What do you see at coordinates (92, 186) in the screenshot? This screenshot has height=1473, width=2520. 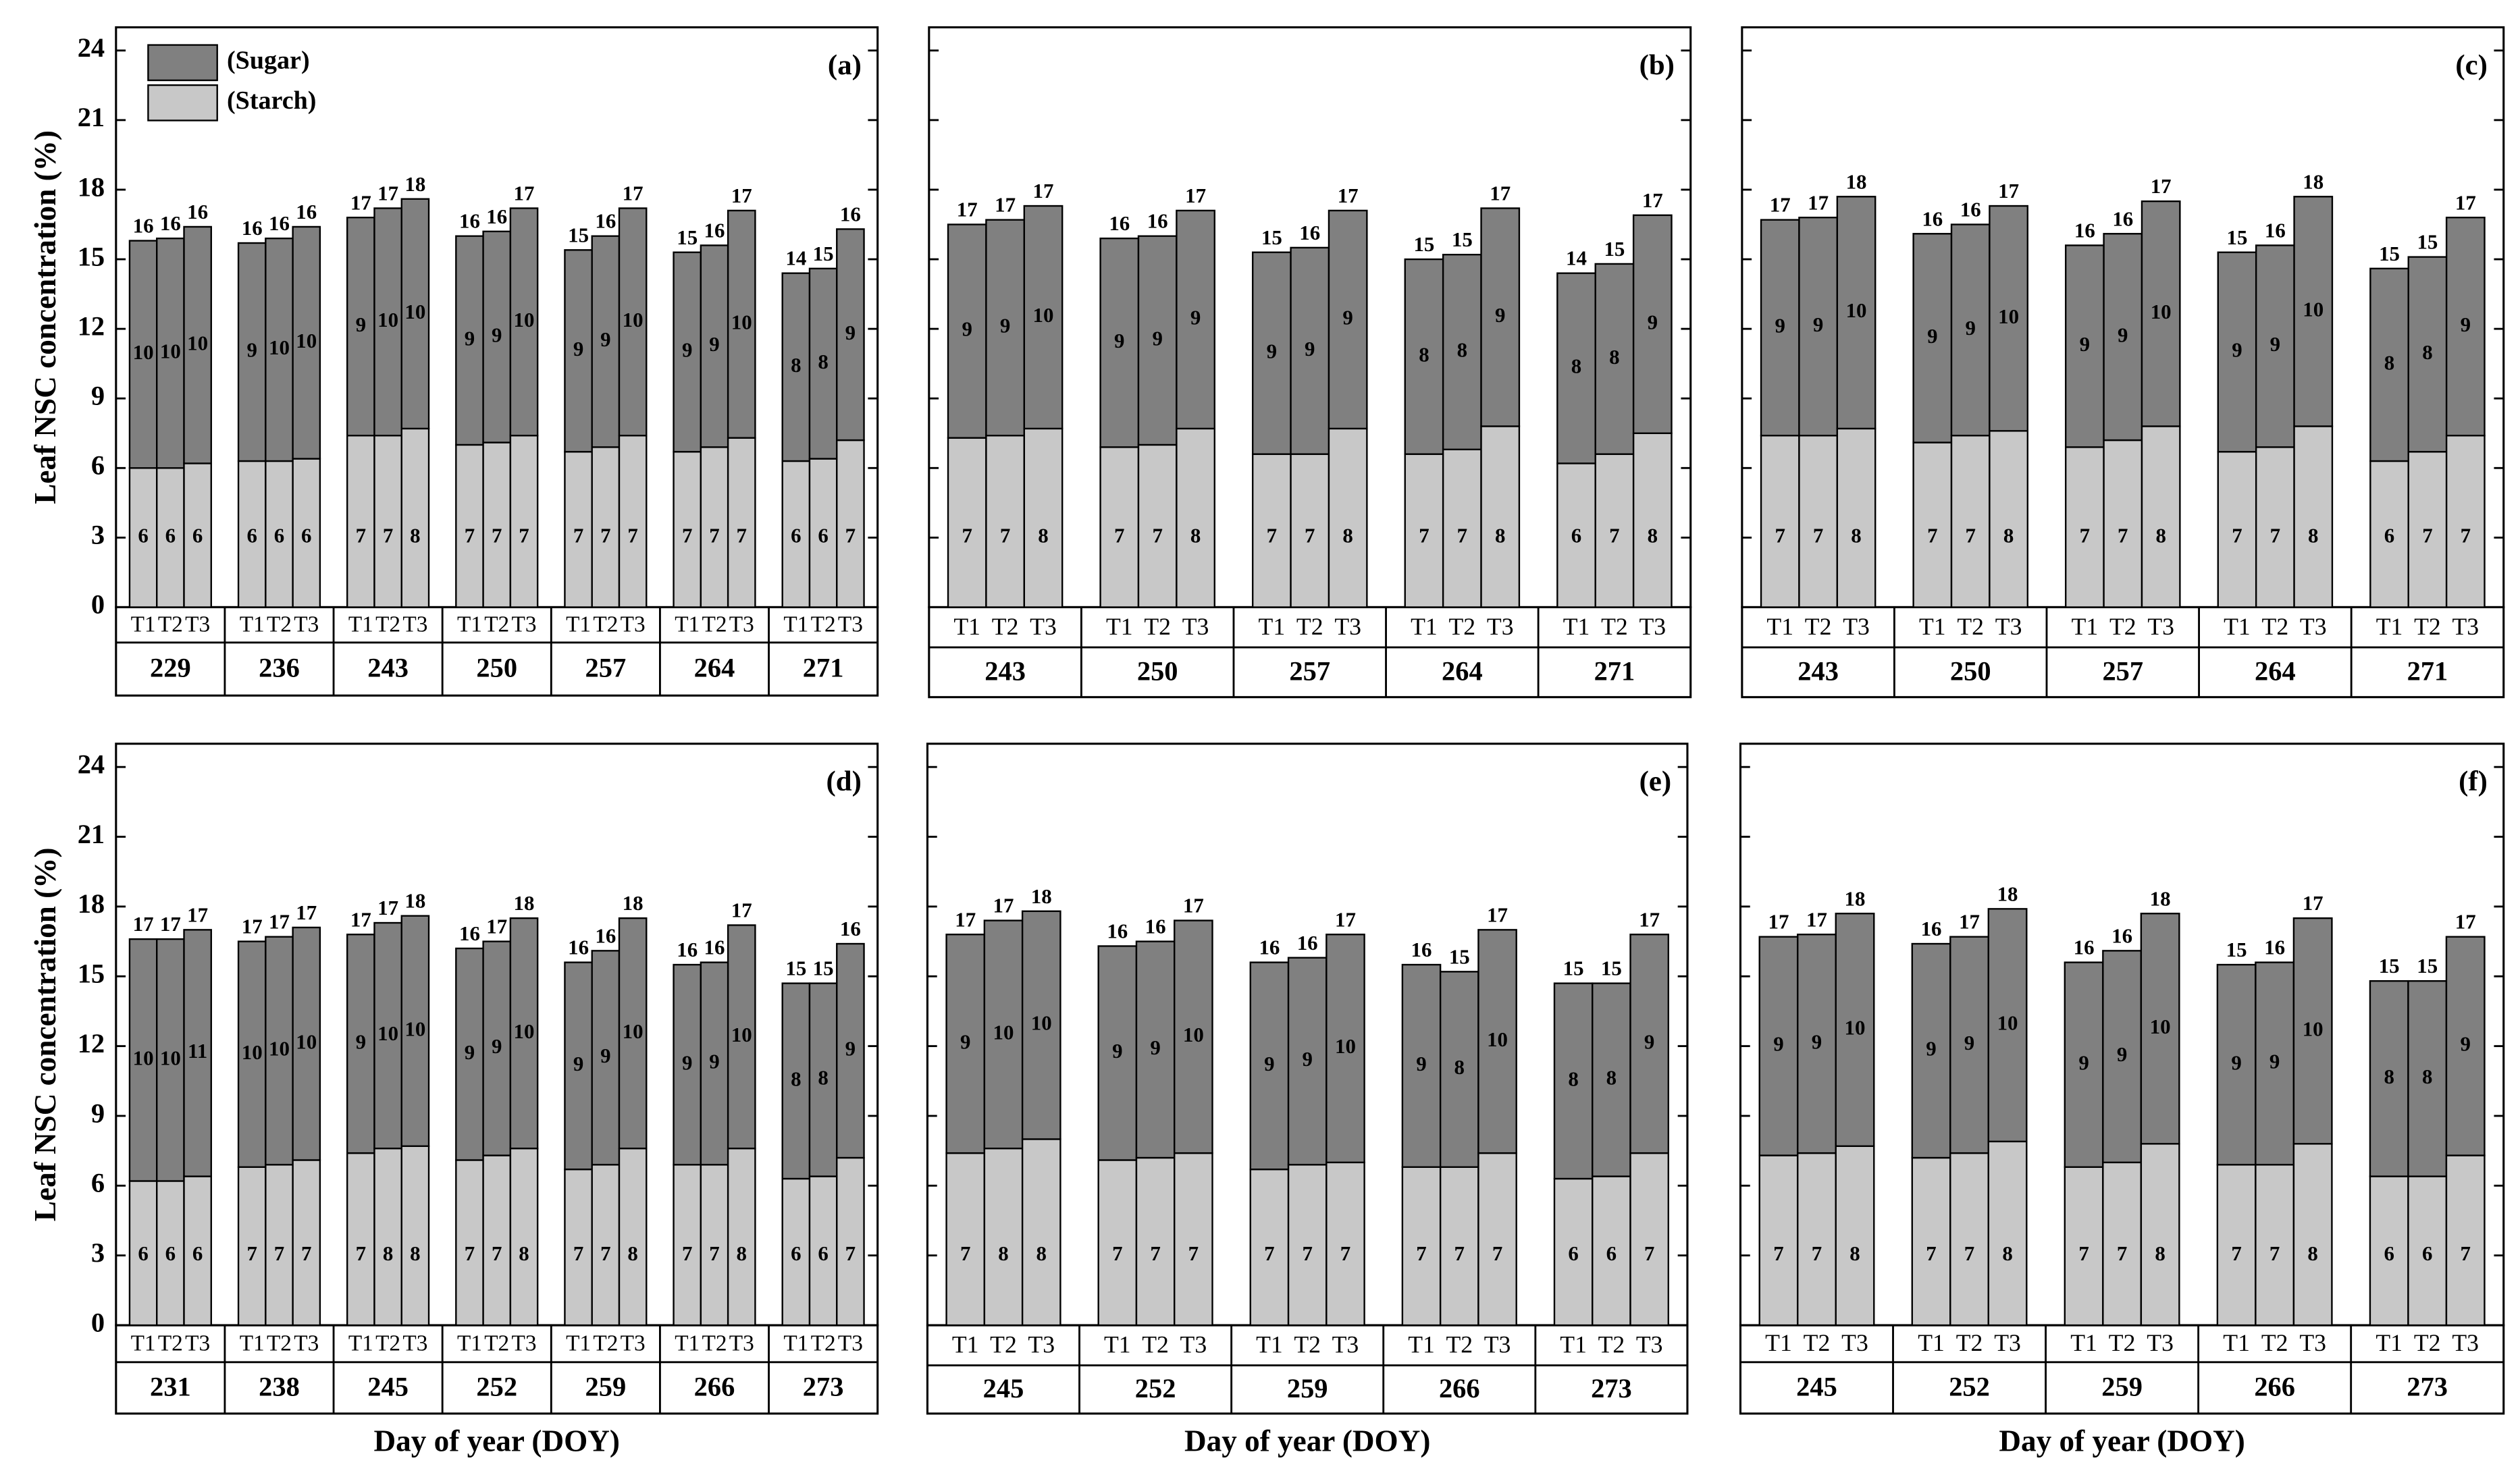 I see `y-tick-label: 18` at bounding box center [92, 186].